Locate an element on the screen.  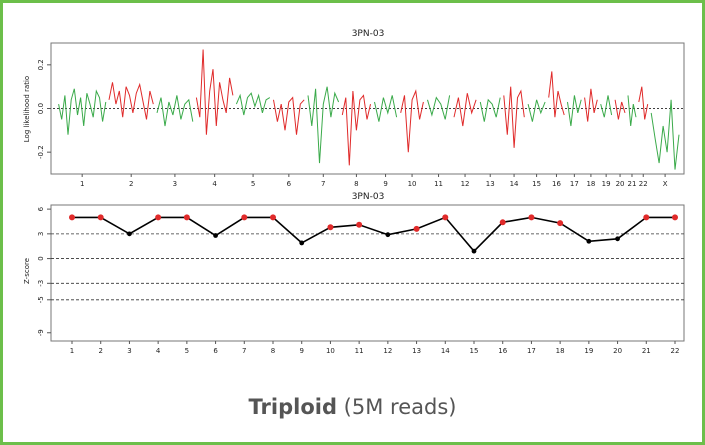
chart1-xtick-label: 12 is located at coordinates (465, 184).